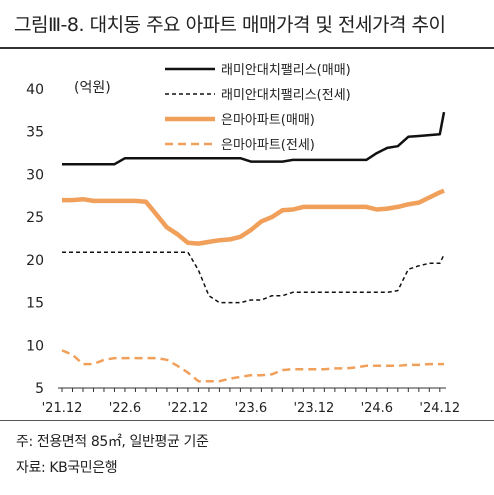 The image size is (494, 495). I want to click on legend-label: 은마아파트(매매), so click(268, 120).